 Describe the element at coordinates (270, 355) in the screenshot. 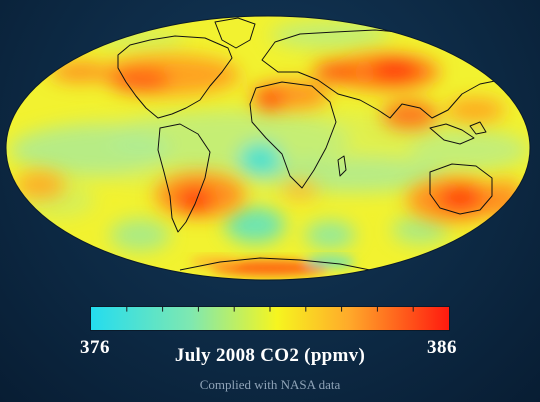

I see `map-title: July 2008 CO2 (ppmv)` at that location.